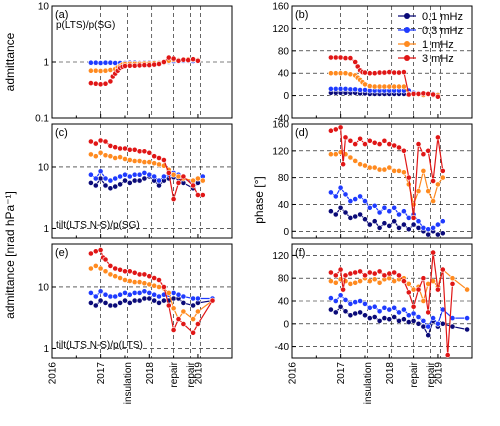  What do you see at coordinates (85, 25) in the screenshot?
I see `panel-note: p(LTS)/p(SG)` at bounding box center [85, 25].